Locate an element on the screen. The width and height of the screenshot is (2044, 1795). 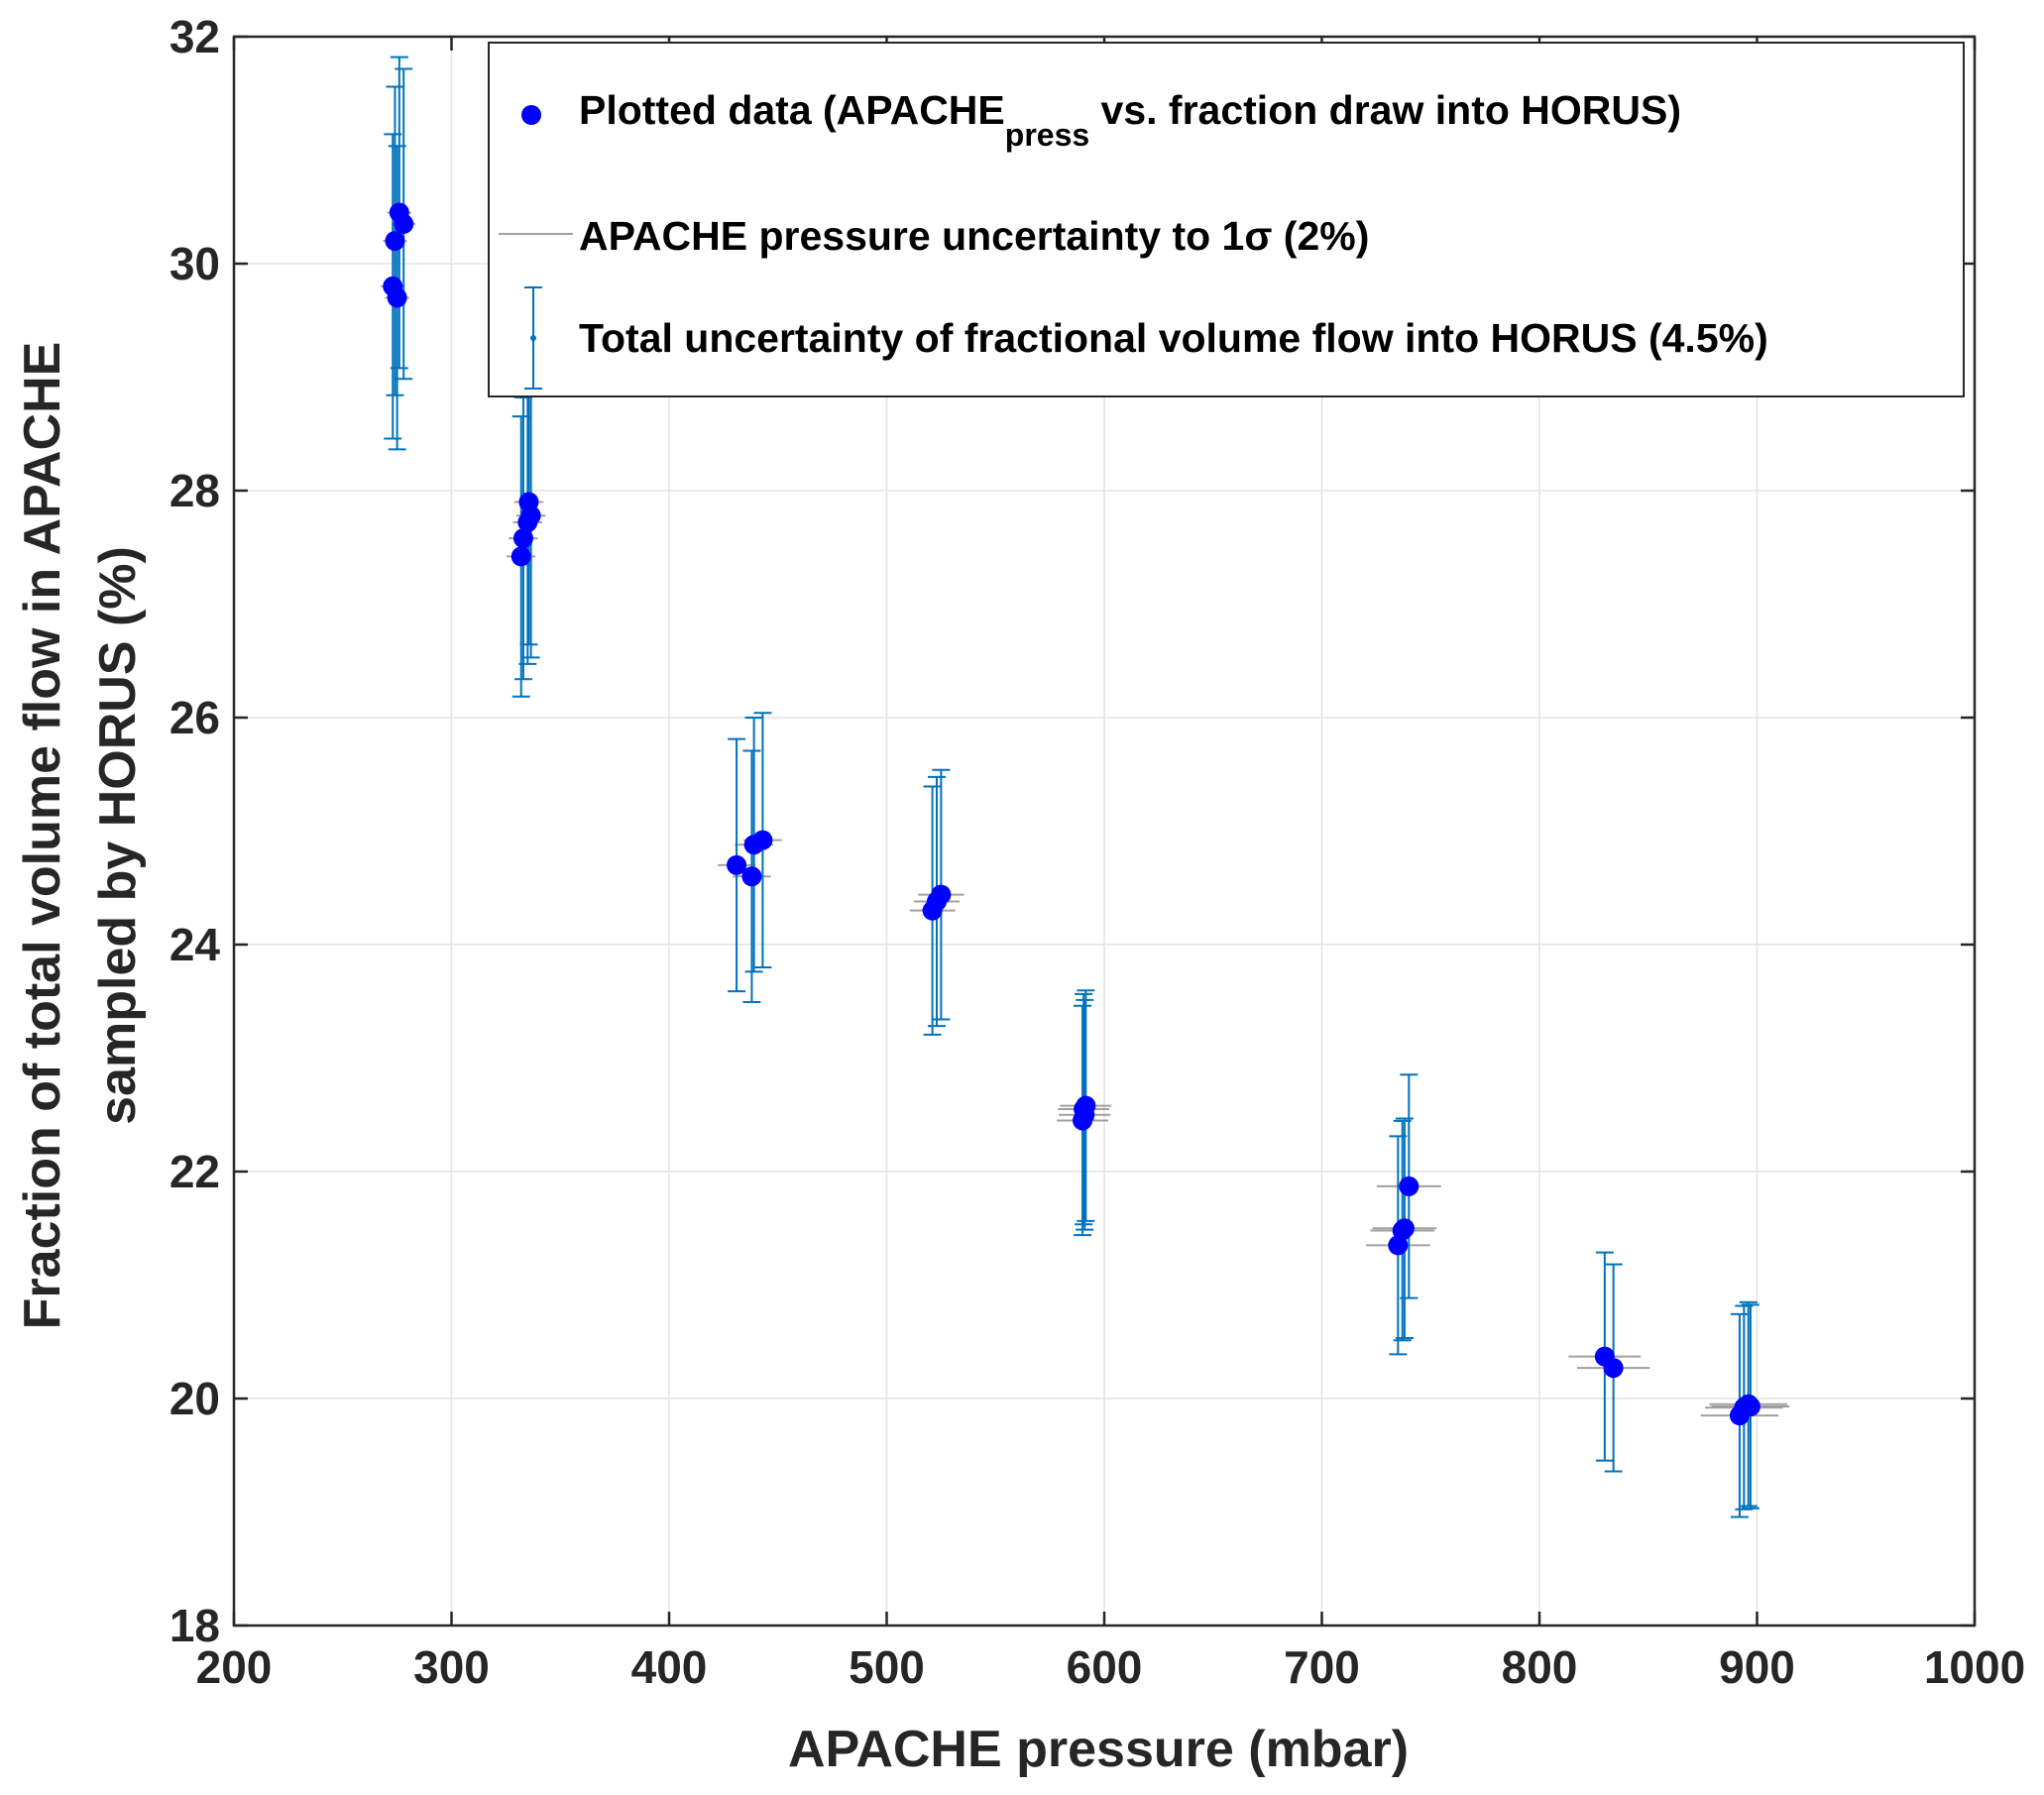
x-axis-title: APACHE pressure (mbar) is located at coordinates (1098, 1749).